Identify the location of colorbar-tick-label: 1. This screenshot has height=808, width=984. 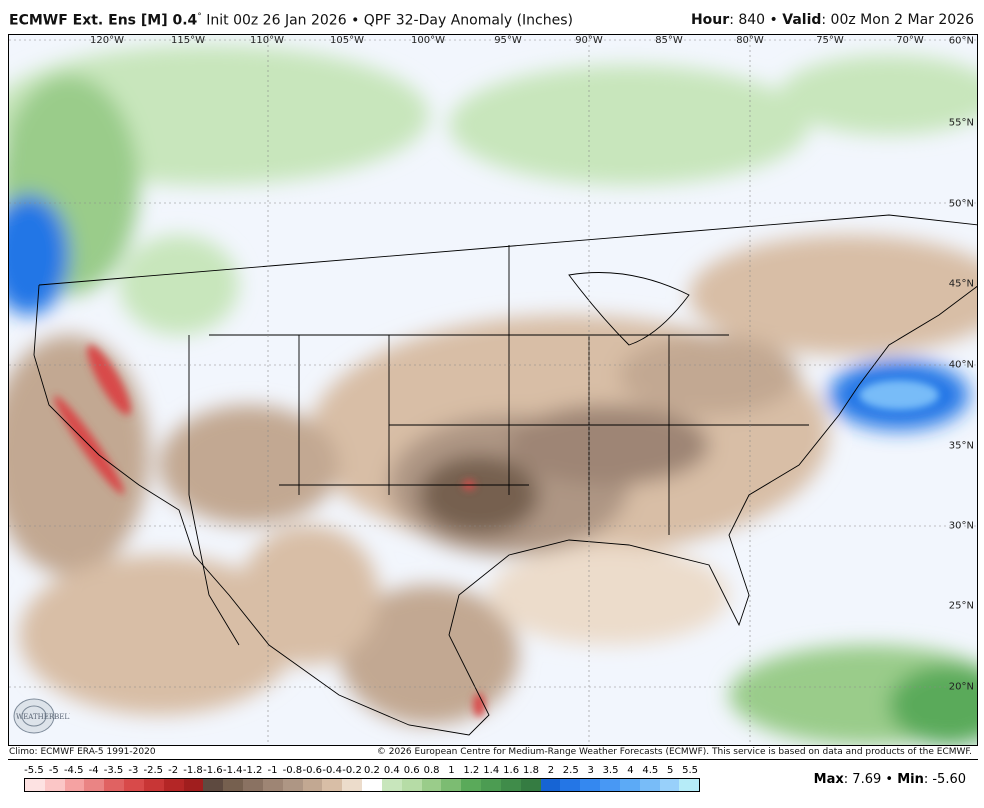
(451, 770).